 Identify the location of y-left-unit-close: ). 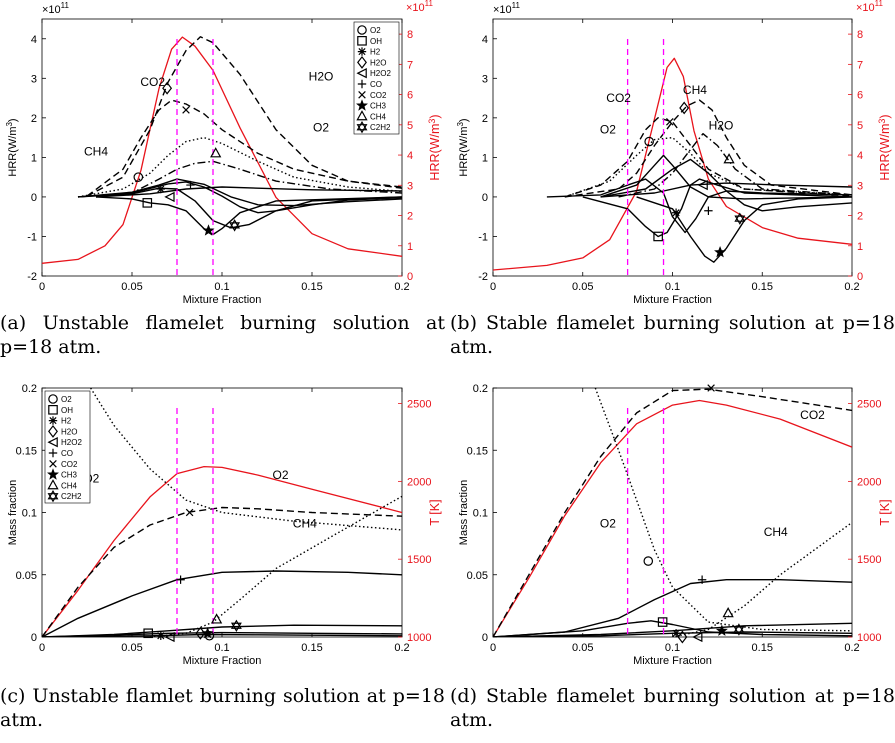
(464, 120).